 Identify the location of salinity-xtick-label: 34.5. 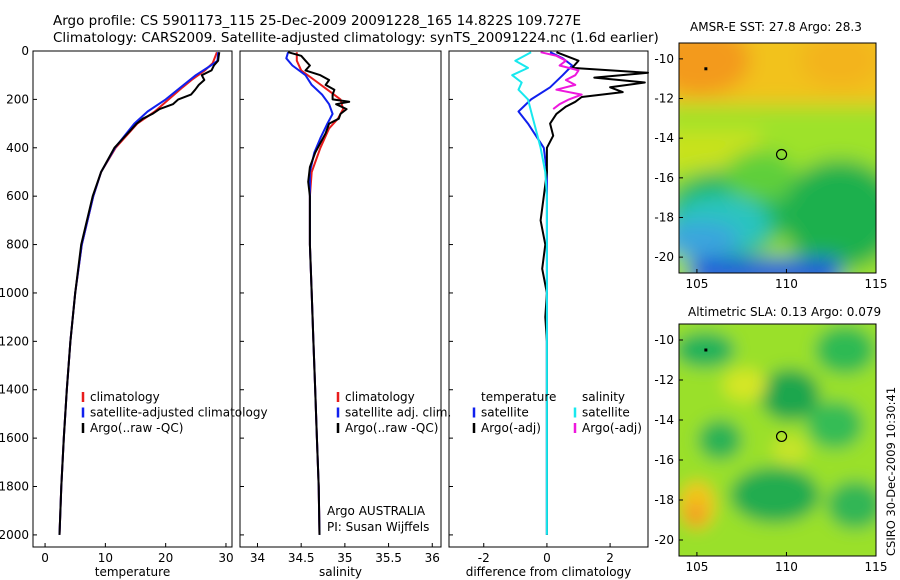
(301, 558).